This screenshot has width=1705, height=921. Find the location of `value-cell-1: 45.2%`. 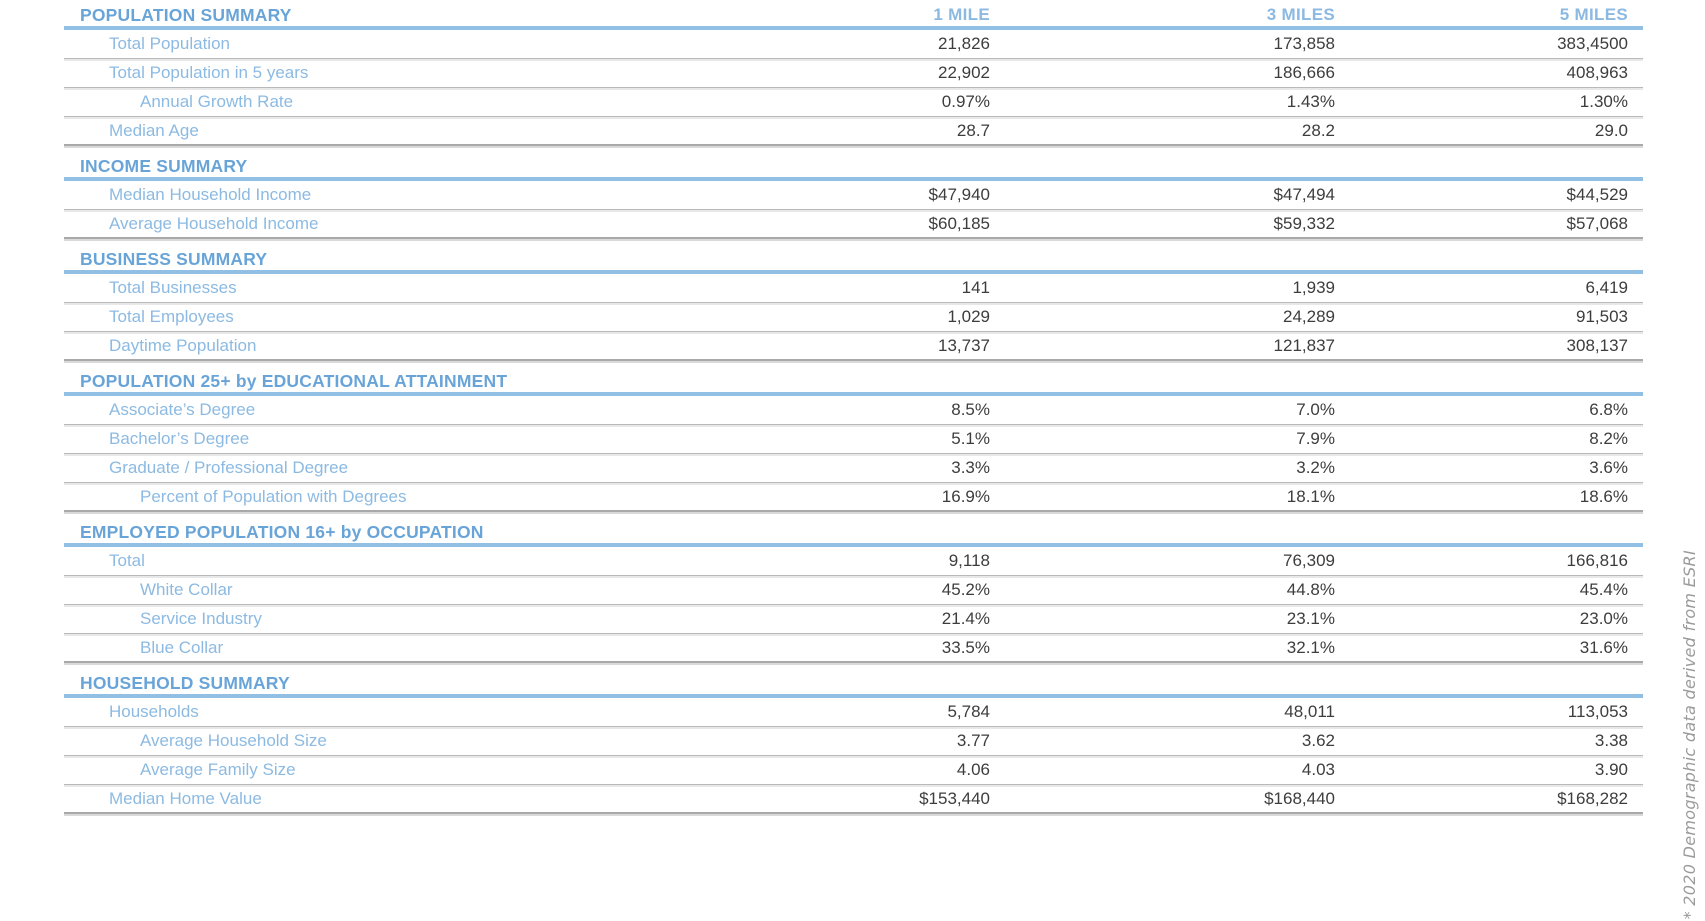

value-cell-1: 45.2% is located at coordinates (965, 589).